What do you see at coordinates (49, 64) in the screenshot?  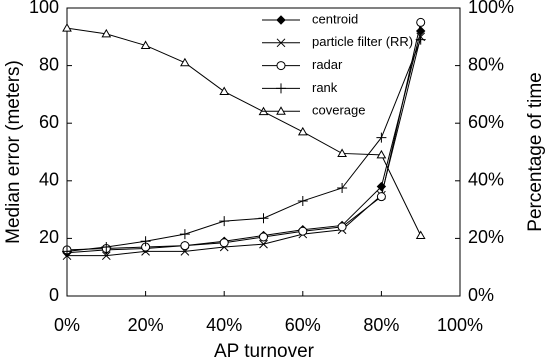 I see `y-tick-label: 80` at bounding box center [49, 64].